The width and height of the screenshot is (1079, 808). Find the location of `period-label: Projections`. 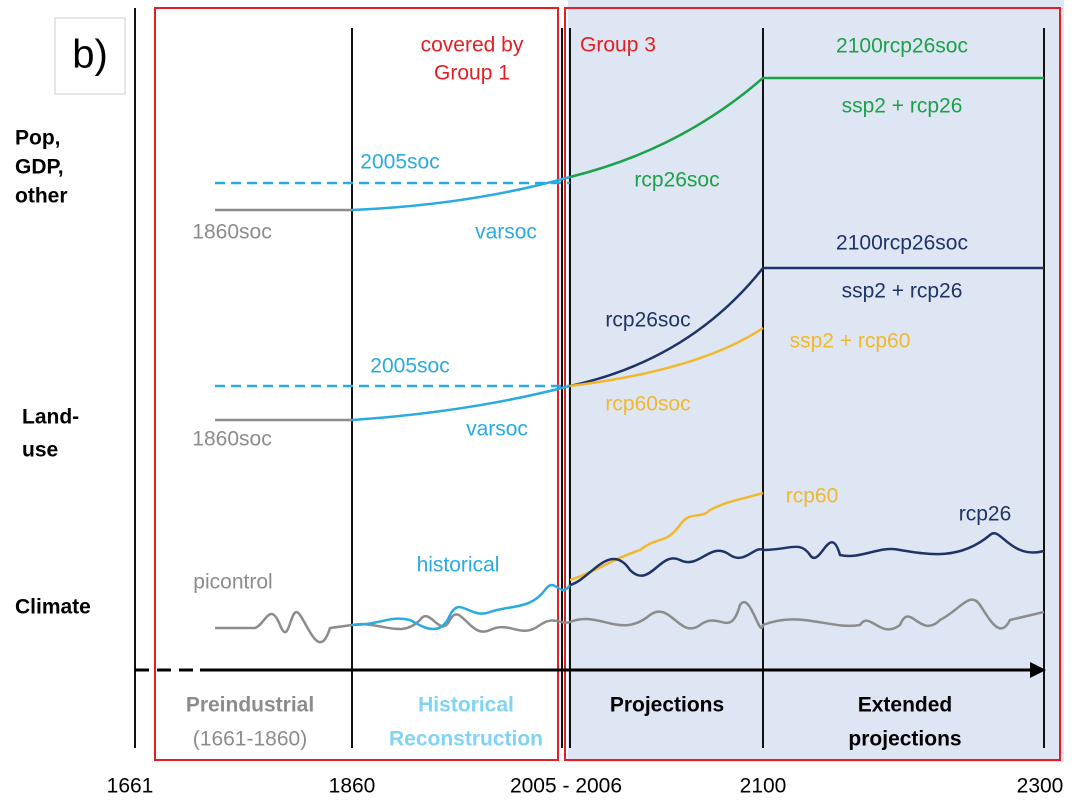

period-label: Projections is located at coordinates (667, 705).